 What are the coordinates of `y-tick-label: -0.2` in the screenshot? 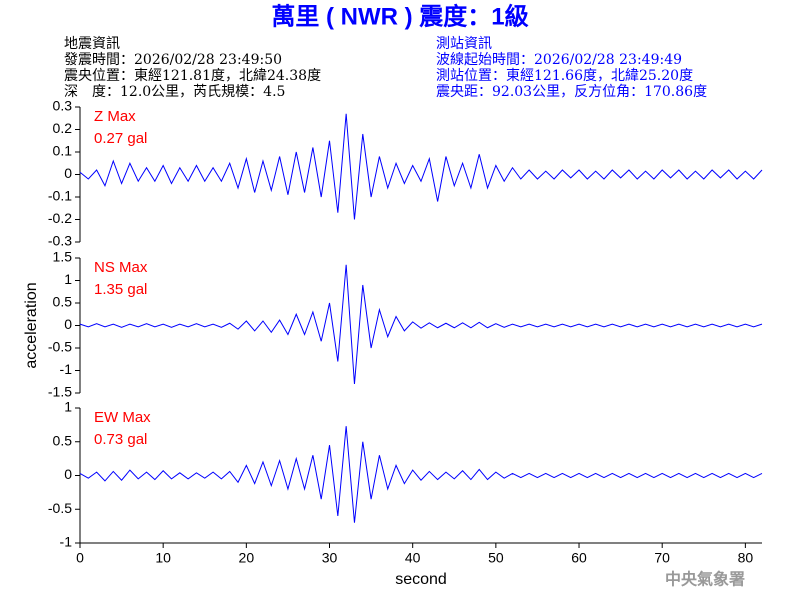 It's located at (60, 218).